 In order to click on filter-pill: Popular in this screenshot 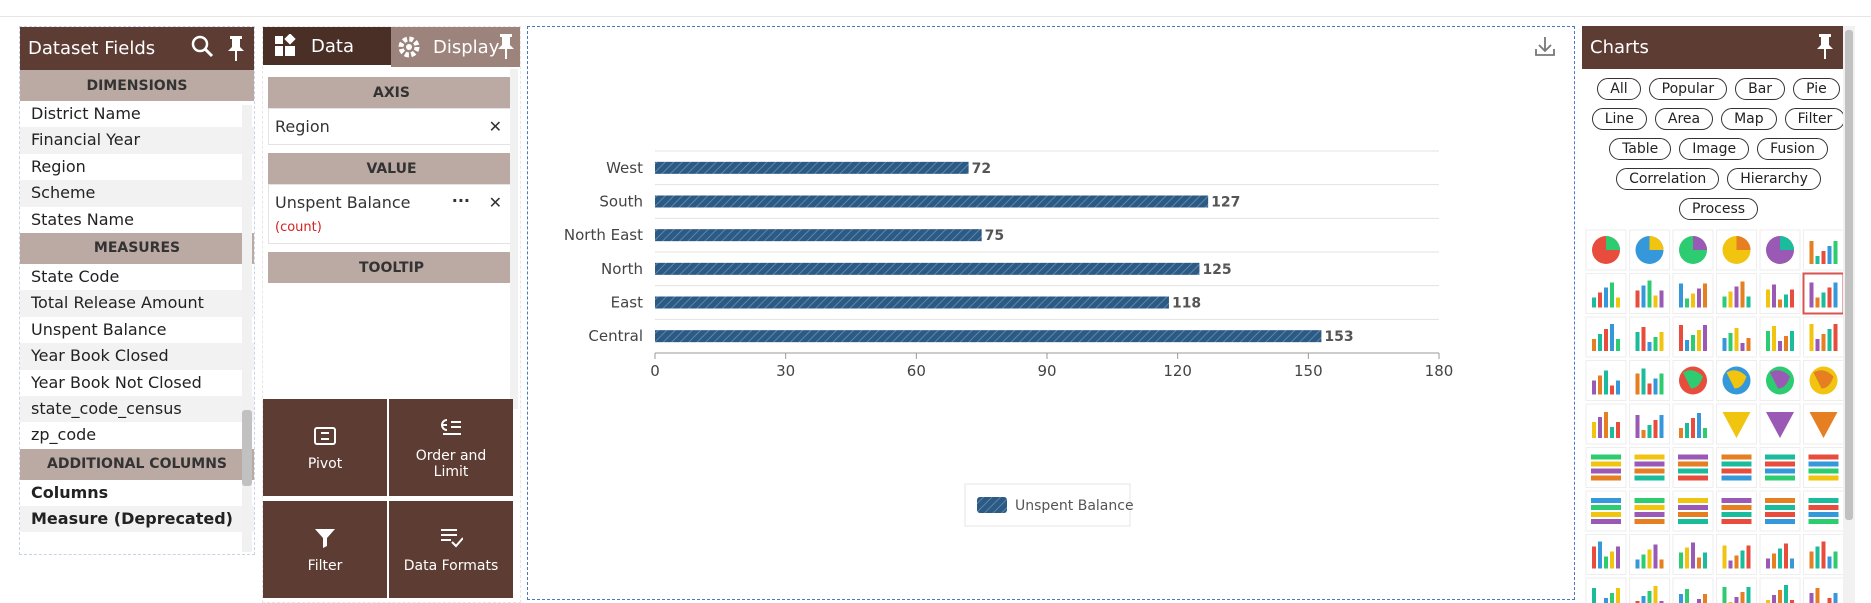, I will do `click(1688, 89)`.